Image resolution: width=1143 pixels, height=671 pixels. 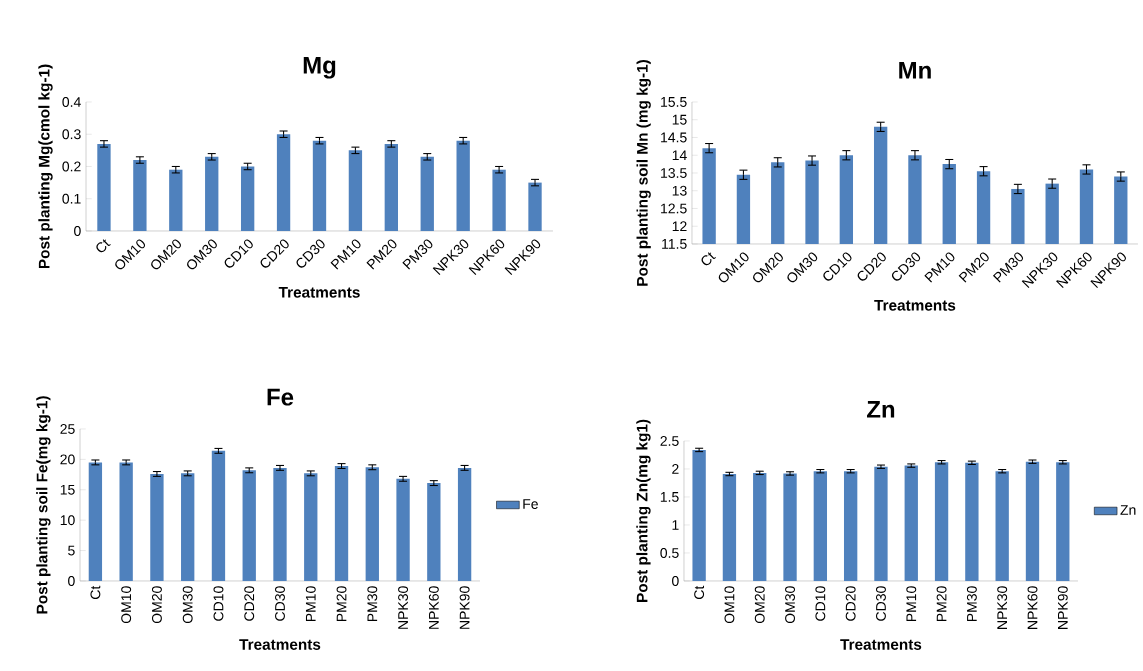 What do you see at coordinates (674, 137) in the screenshot?
I see `y-tick-label: 14.5` at bounding box center [674, 137].